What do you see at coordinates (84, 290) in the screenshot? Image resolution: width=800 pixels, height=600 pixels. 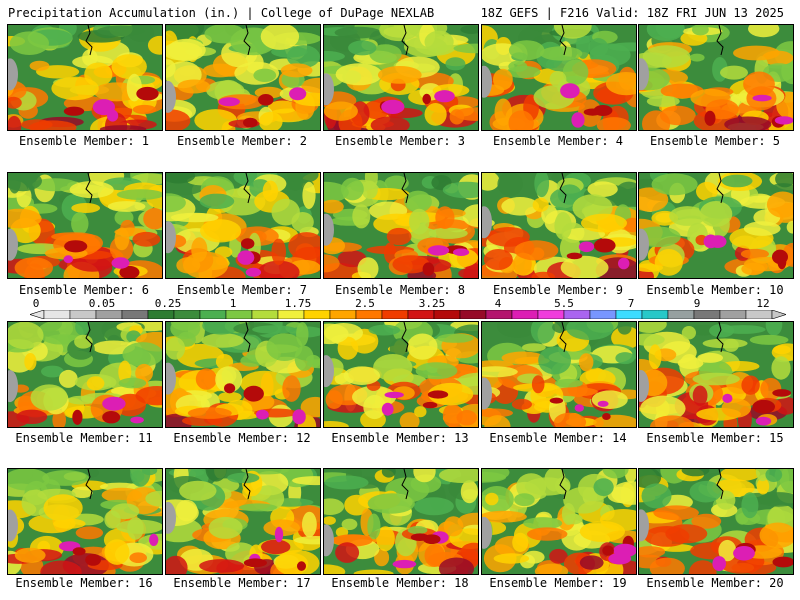 I see `ensemble-member-label-6: Ensemble Member: 6` at bounding box center [84, 290].